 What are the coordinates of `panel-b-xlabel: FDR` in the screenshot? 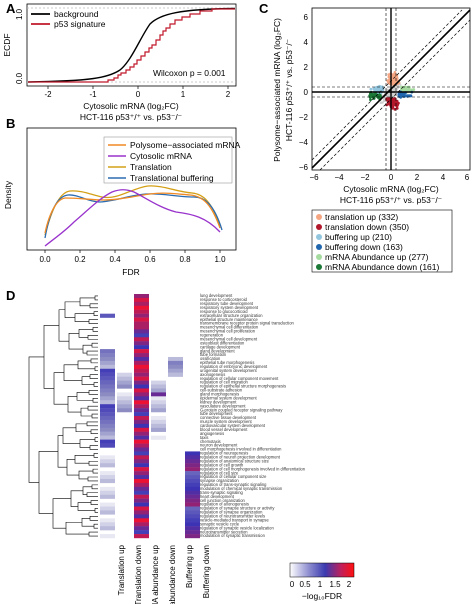 It's located at (130, 272).